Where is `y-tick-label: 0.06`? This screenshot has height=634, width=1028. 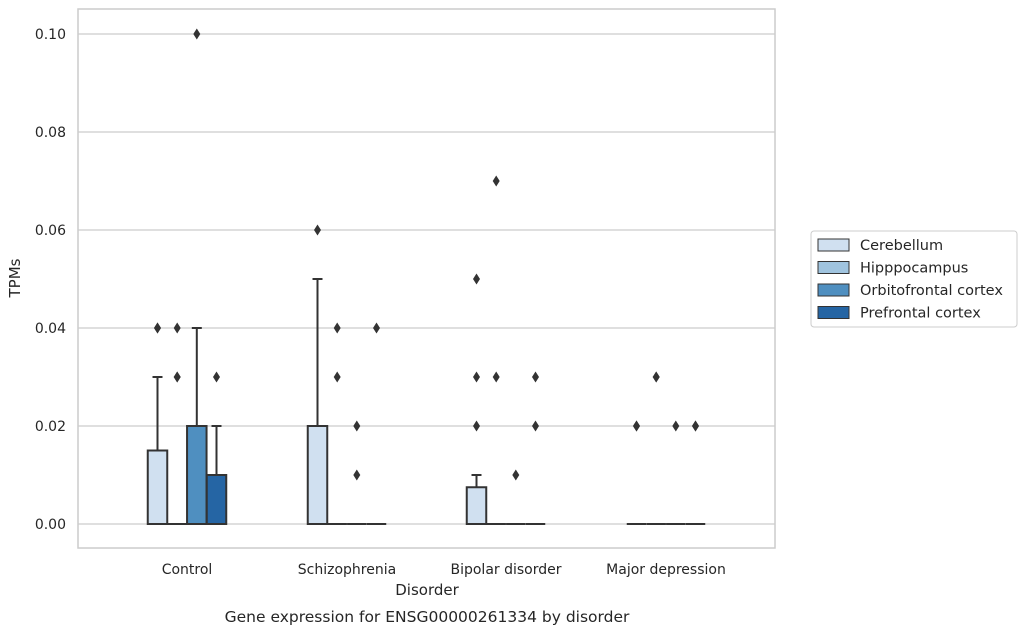
y-tick-label: 0.06 is located at coordinates (50, 231).